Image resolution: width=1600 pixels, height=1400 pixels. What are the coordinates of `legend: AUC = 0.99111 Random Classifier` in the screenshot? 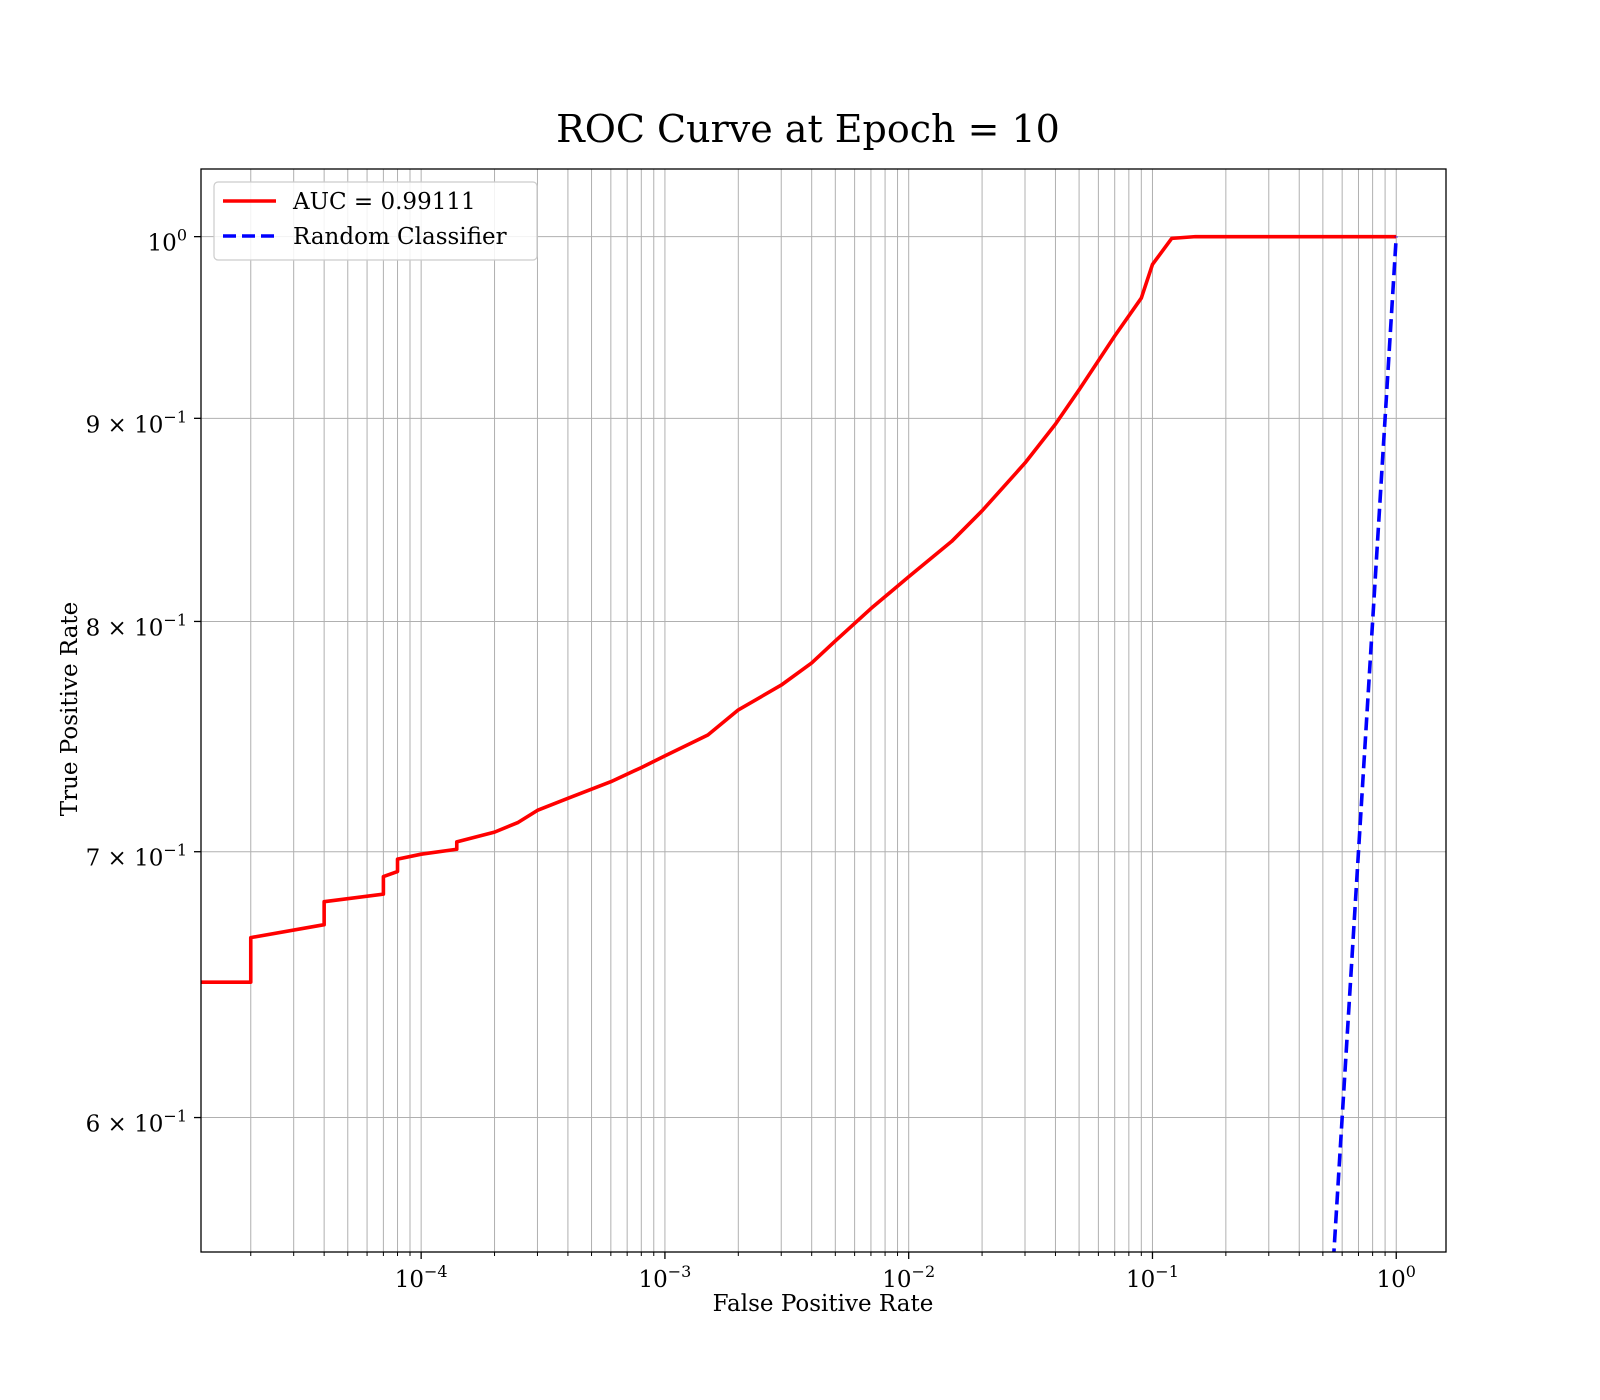 It's located at (375, 221).